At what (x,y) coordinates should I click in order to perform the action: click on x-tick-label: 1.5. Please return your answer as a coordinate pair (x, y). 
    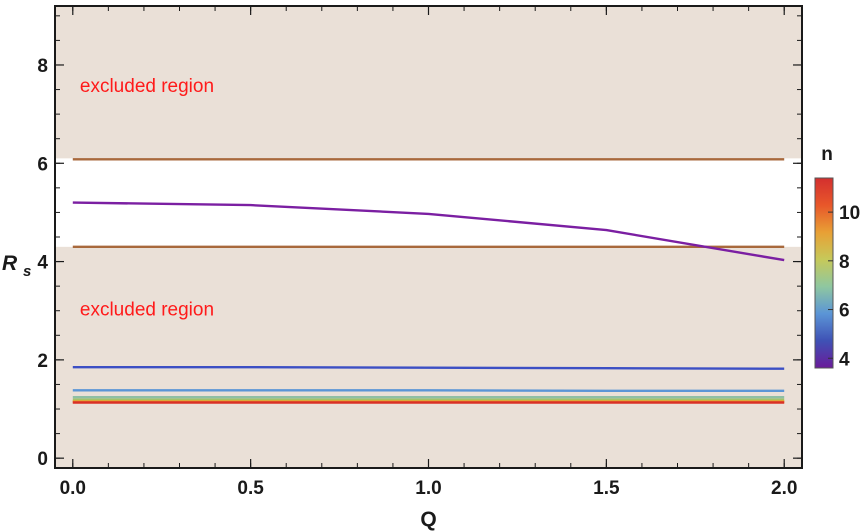
    Looking at the image, I should click on (606, 488).